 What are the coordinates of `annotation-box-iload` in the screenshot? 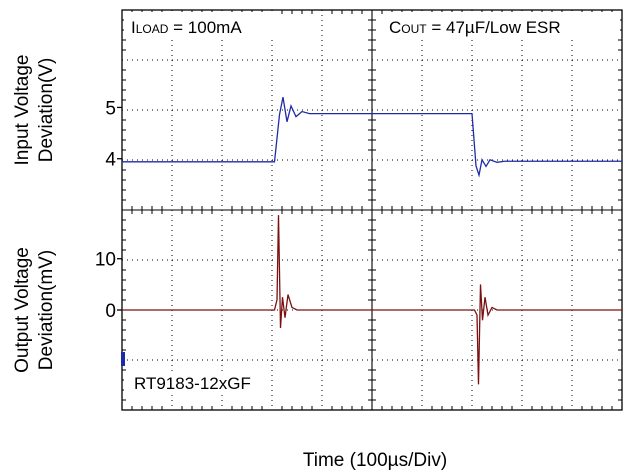 It's located at (199, 25).